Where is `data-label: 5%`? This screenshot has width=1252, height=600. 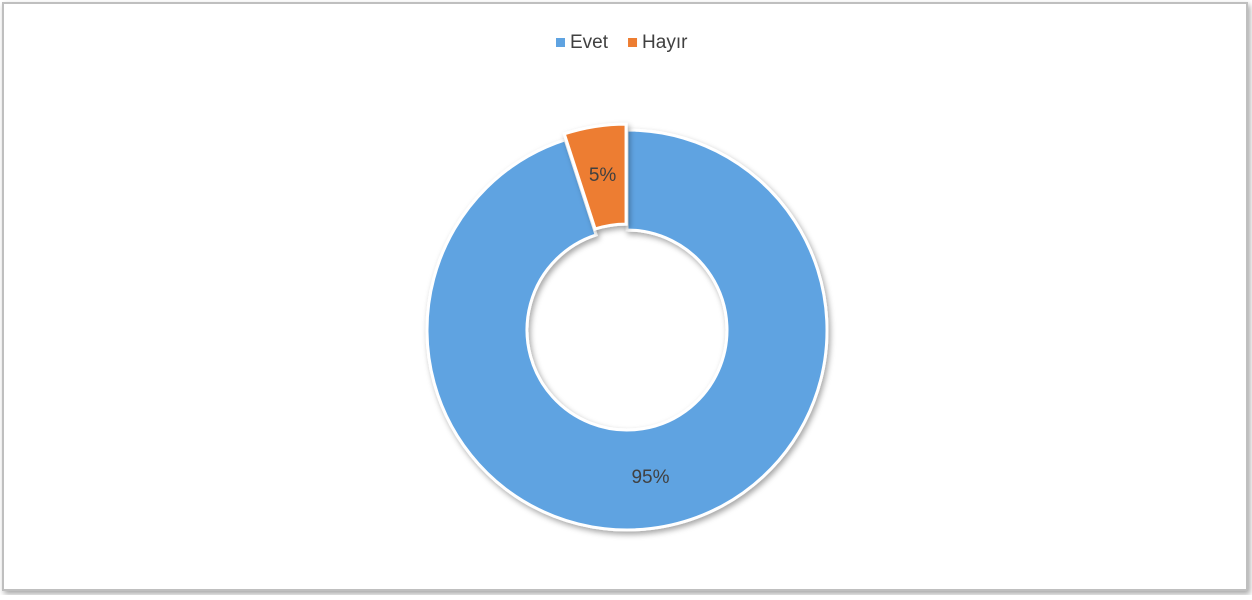
data-label: 5% is located at coordinates (603, 175).